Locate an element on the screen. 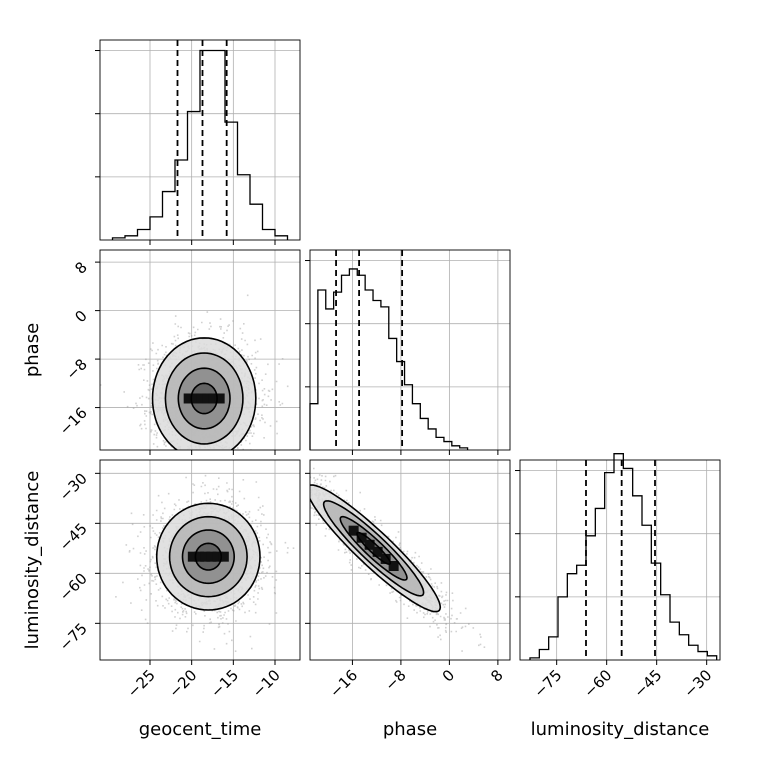 This screenshot has width=760, height=760. x-tick-label: −45 is located at coordinates (647, 683).